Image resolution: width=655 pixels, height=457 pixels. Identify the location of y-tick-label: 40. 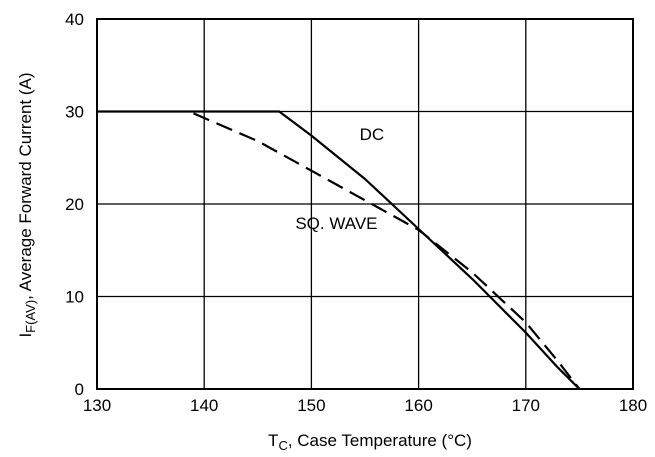
(74, 19).